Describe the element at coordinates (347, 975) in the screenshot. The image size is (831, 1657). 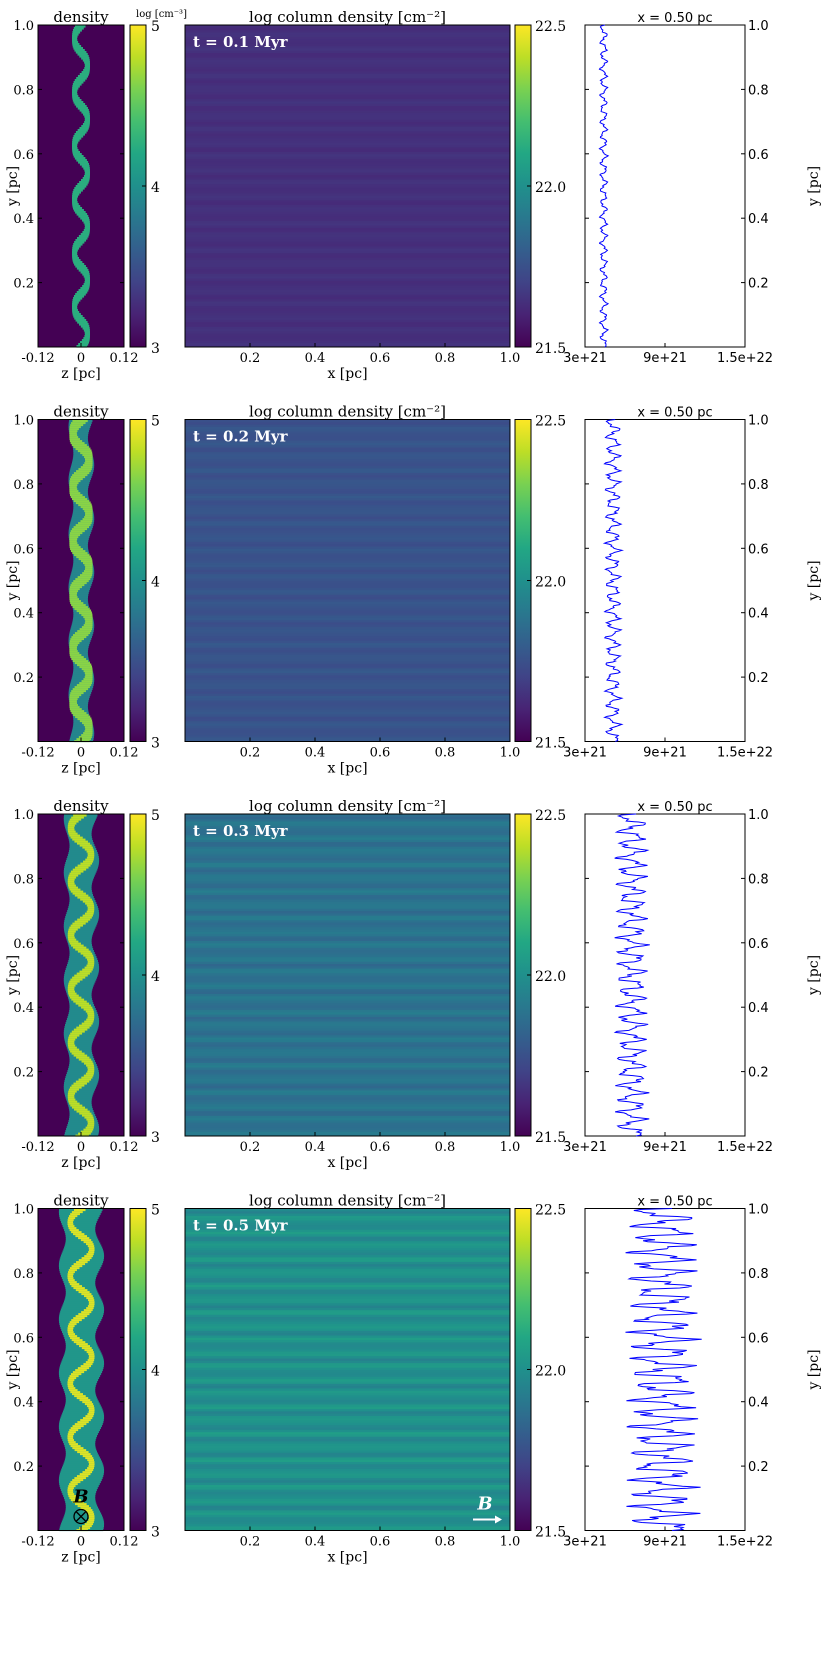
I see `column-density-map` at that location.